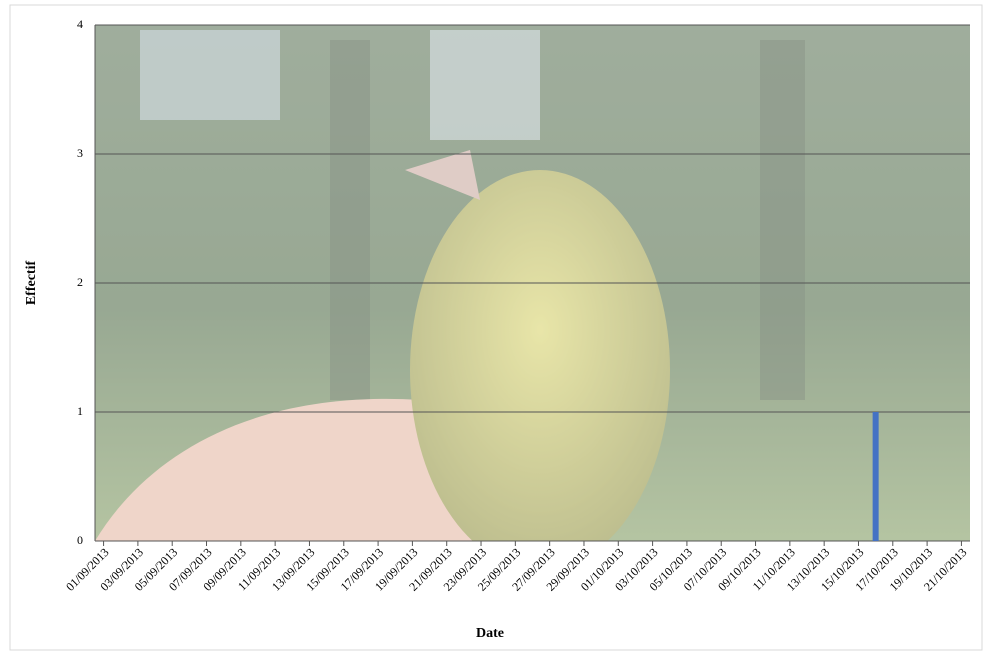 This screenshot has width=984, height=652. I want to click on y-tick-label: 3, so click(80, 153).